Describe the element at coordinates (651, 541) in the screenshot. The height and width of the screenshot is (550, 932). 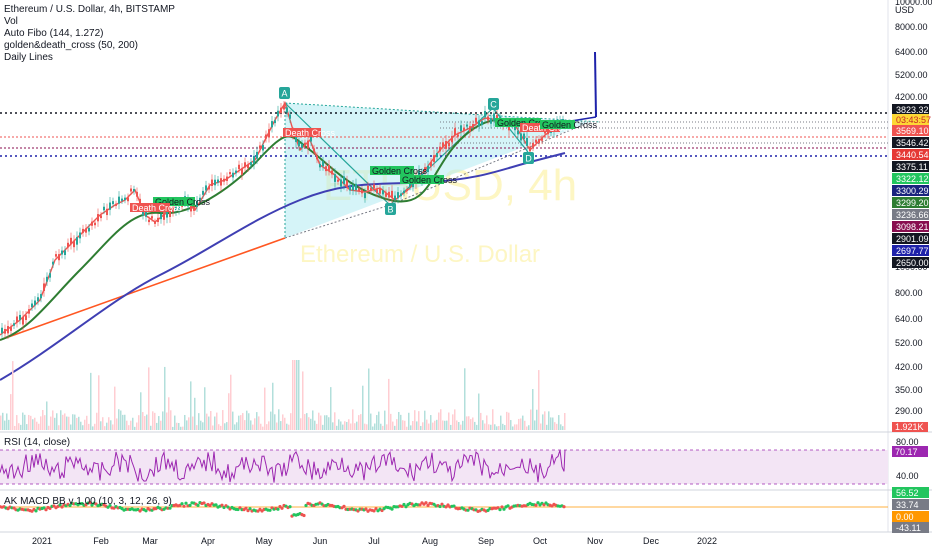
I see `time-axis-label: Dec` at that location.